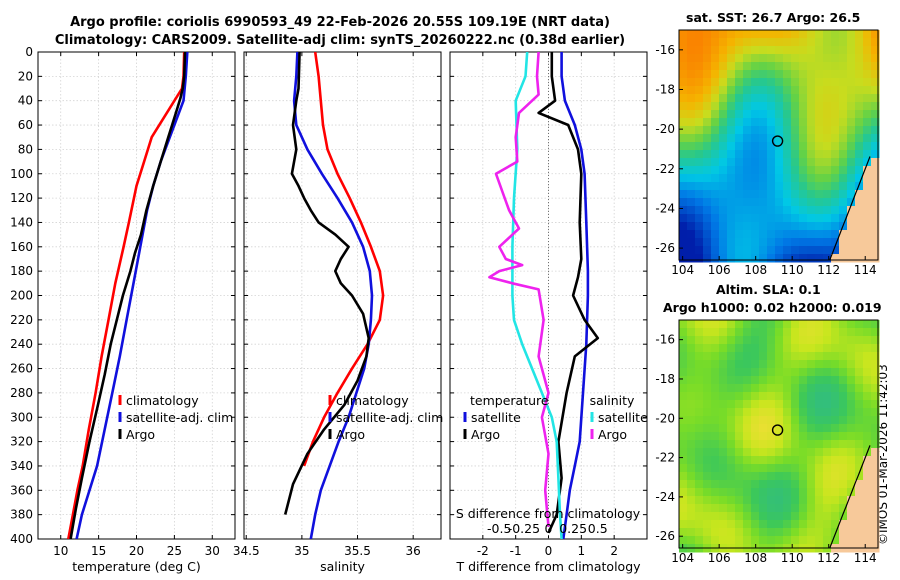 This screenshot has width=900, height=580. What do you see at coordinates (212, 551) in the screenshot?
I see `x-tick-label: 30` at bounding box center [212, 551].